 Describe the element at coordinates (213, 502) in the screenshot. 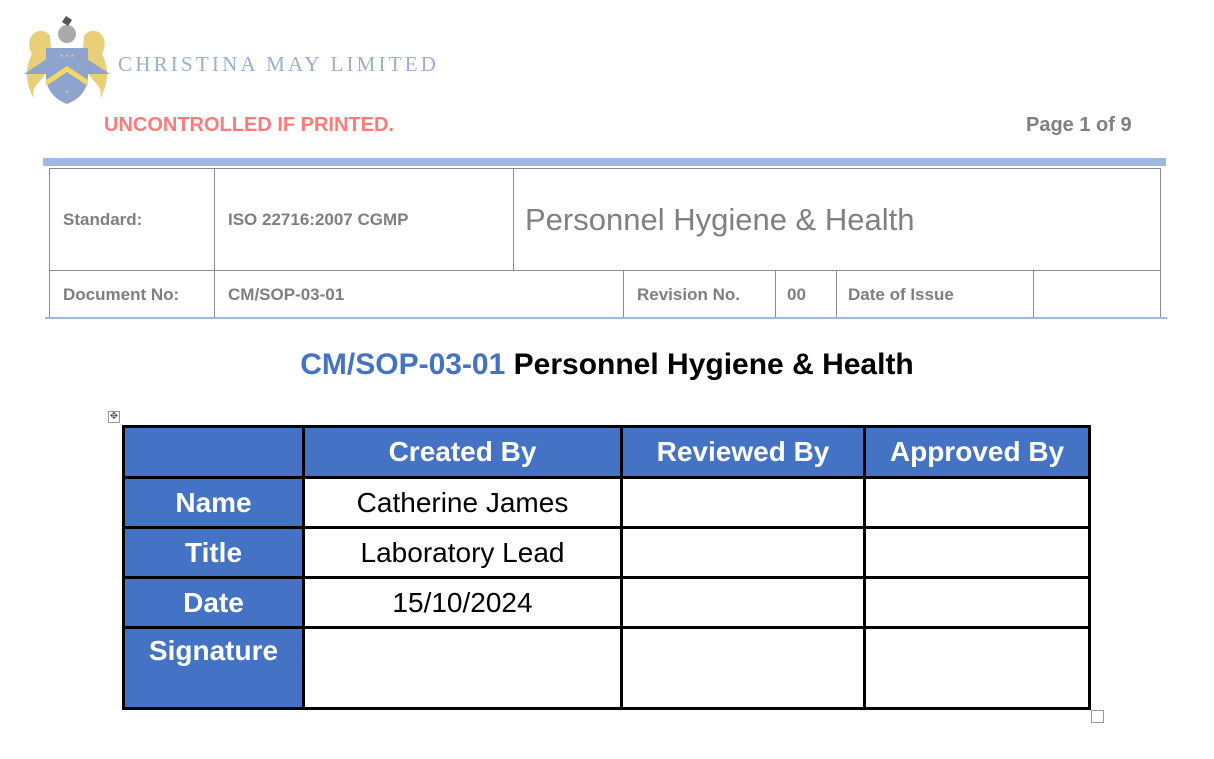

I see `row-label-cell: Name` at that location.